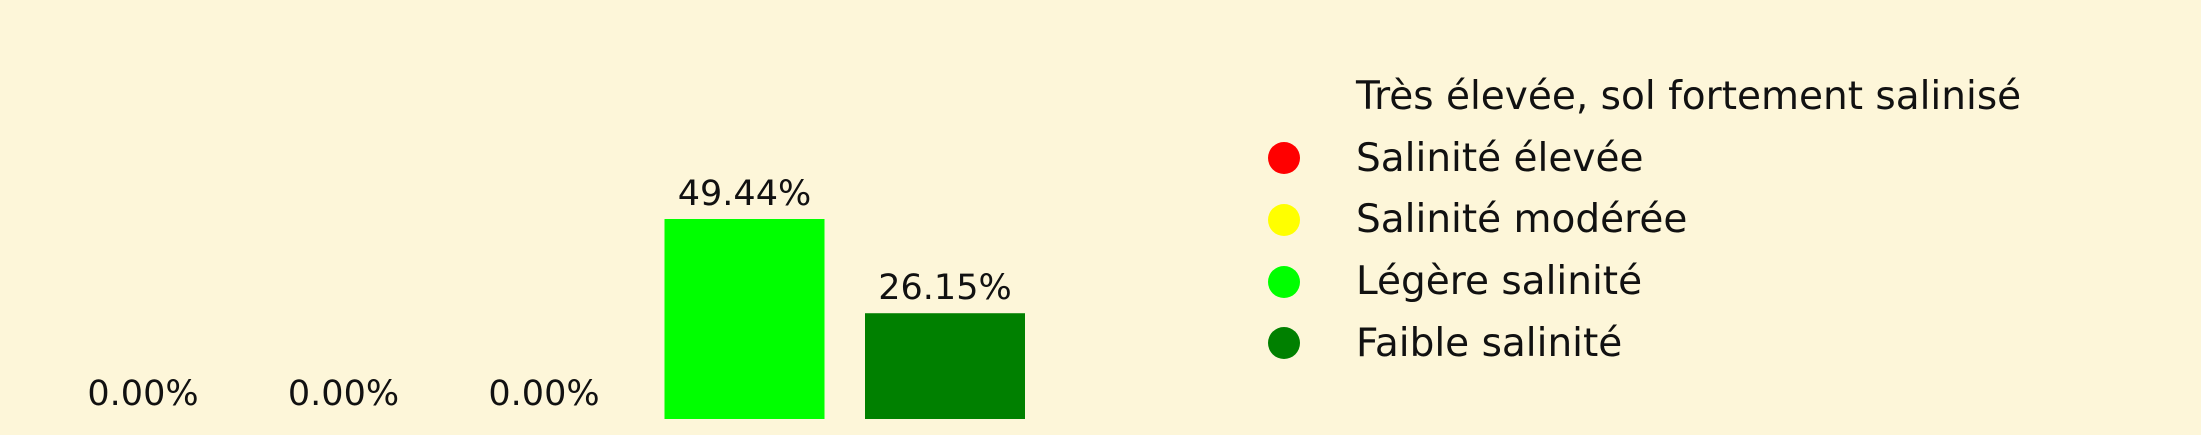 This screenshot has width=2201, height=435. I want to click on legend-item-4: Légère salinité, so click(1644, 282).